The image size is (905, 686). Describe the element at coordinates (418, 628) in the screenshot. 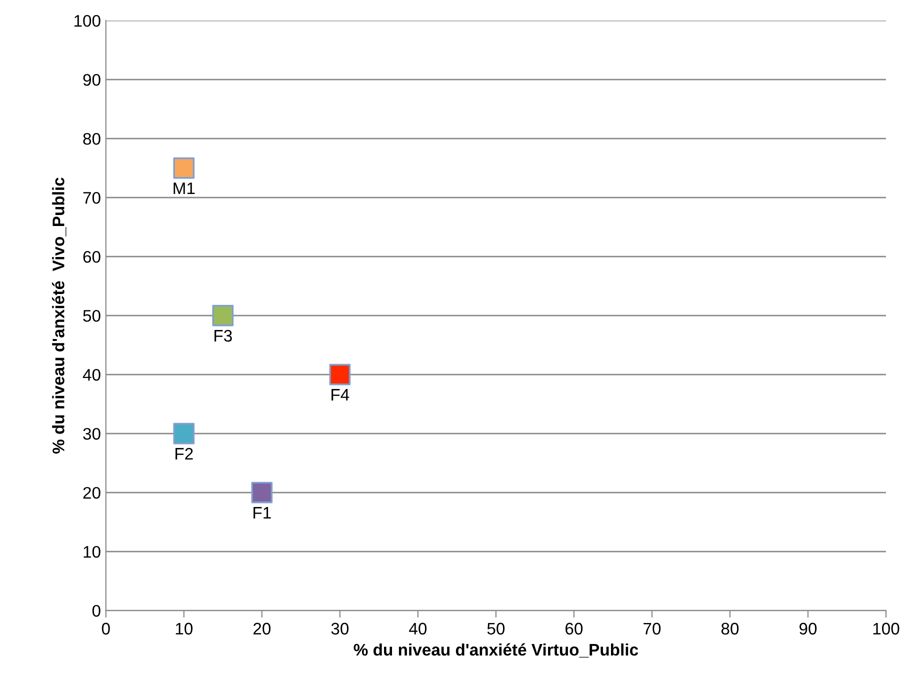

I see `x-tick-label: 40` at that location.